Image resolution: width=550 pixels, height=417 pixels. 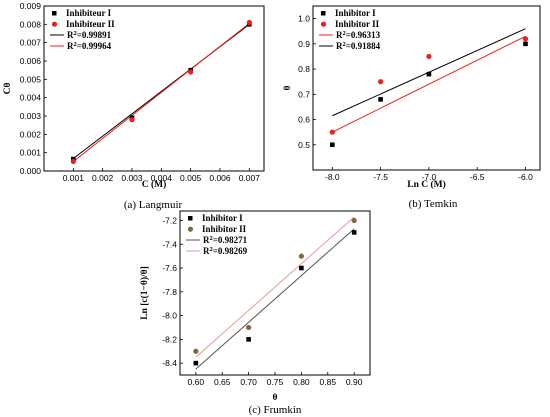 What do you see at coordinates (196, 382) in the screenshot?
I see `frumkin-x-tick-label: 0.60` at bounding box center [196, 382].